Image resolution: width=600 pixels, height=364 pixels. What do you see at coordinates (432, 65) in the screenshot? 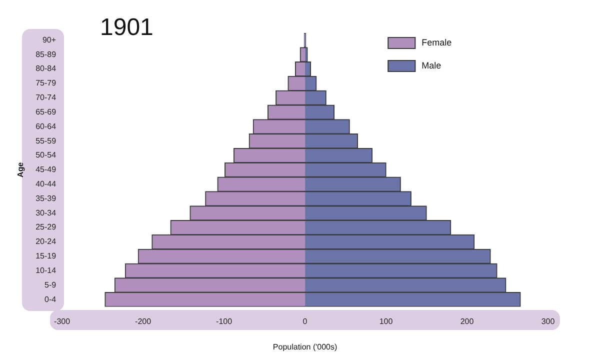
I see `legend-label: Male` at bounding box center [432, 65].